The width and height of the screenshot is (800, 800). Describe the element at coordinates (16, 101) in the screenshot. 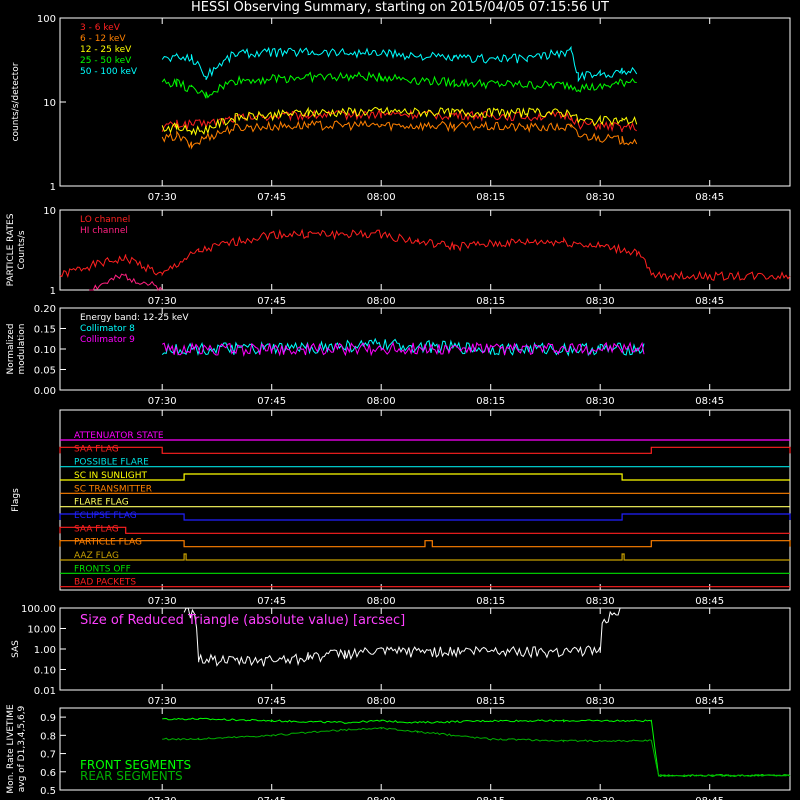

I see `y-axis-label: counts/s/detector` at that location.